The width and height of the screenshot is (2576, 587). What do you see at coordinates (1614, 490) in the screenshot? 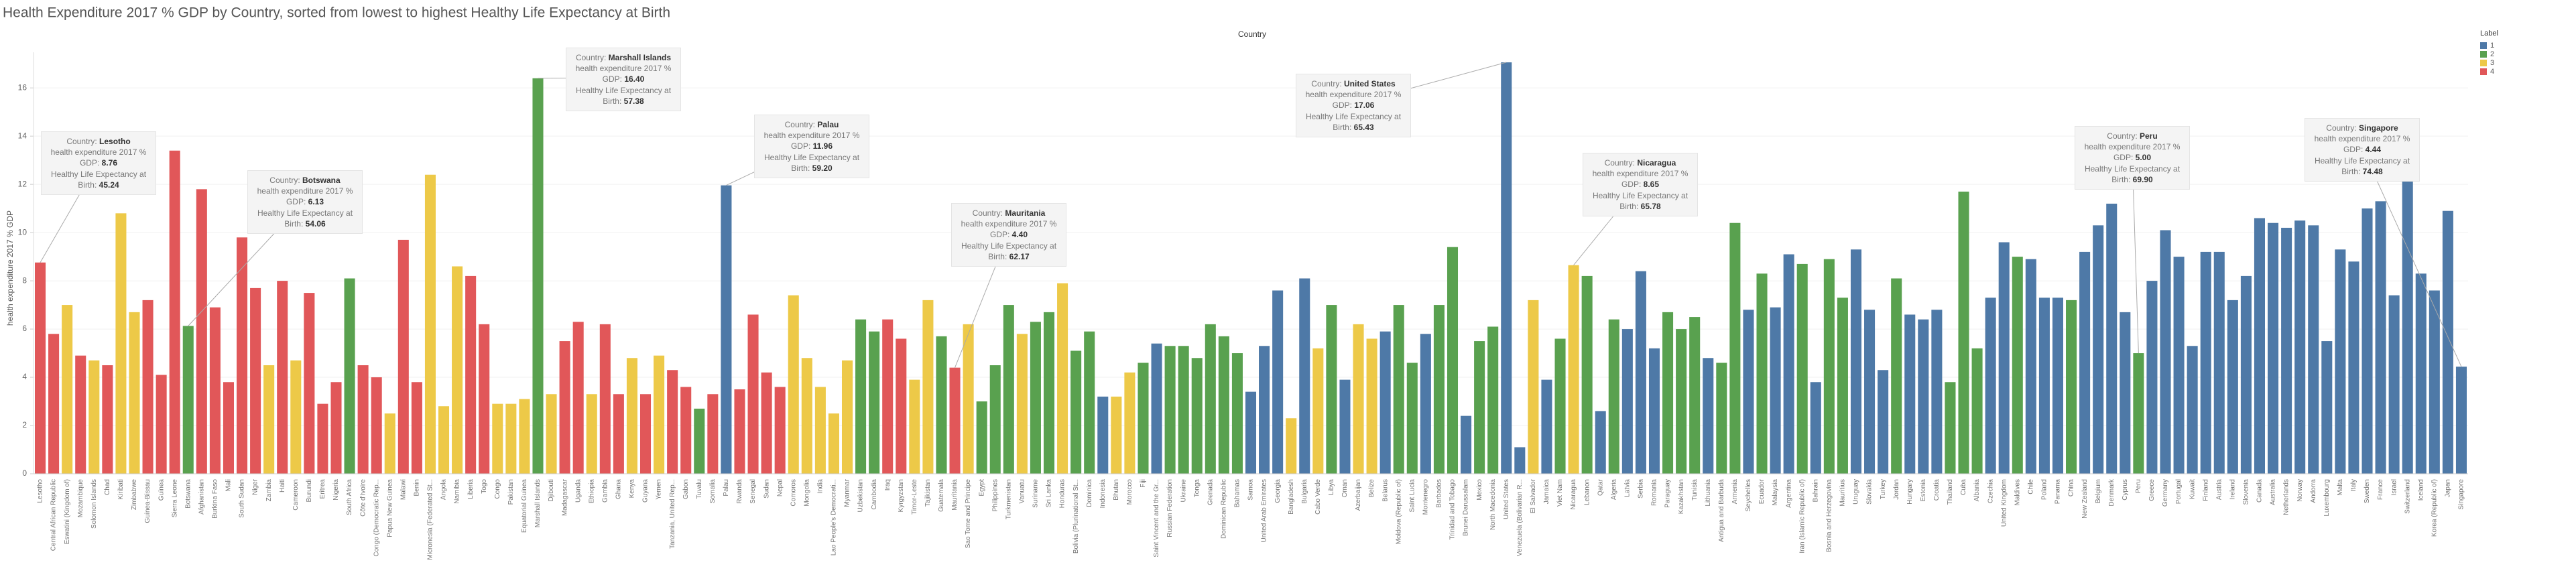
I see `x-tick-label: Algeria` at bounding box center [1614, 490].